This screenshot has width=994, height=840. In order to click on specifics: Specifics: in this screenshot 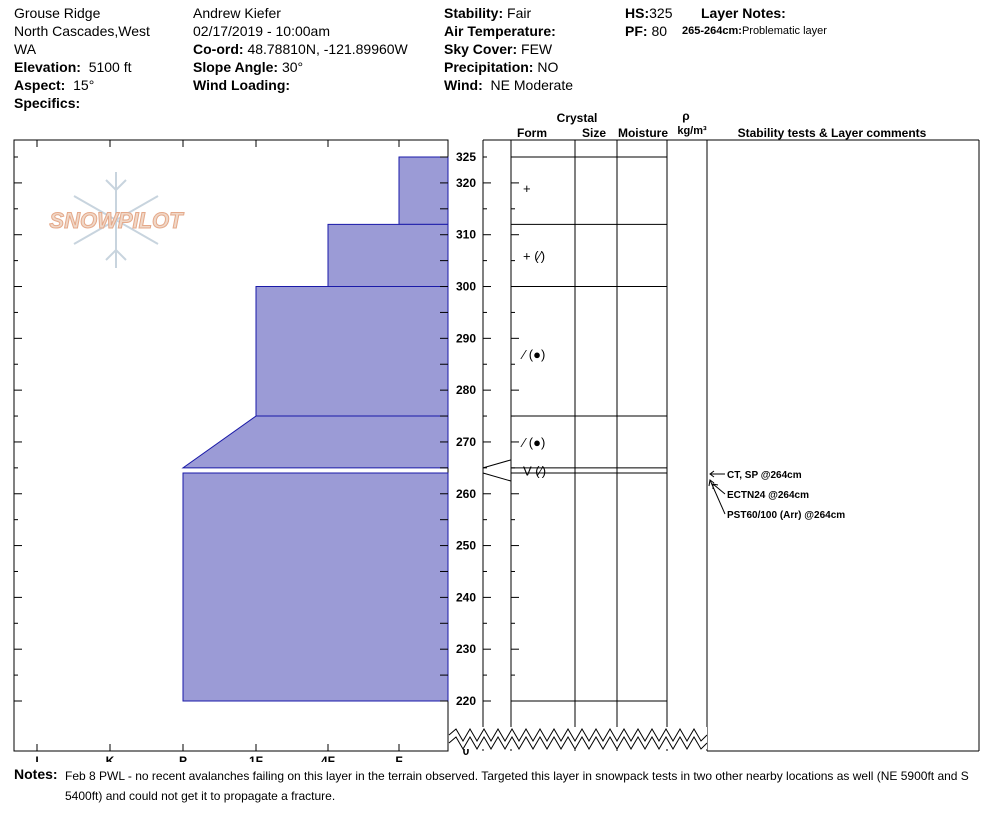, I will do `click(47, 103)`.